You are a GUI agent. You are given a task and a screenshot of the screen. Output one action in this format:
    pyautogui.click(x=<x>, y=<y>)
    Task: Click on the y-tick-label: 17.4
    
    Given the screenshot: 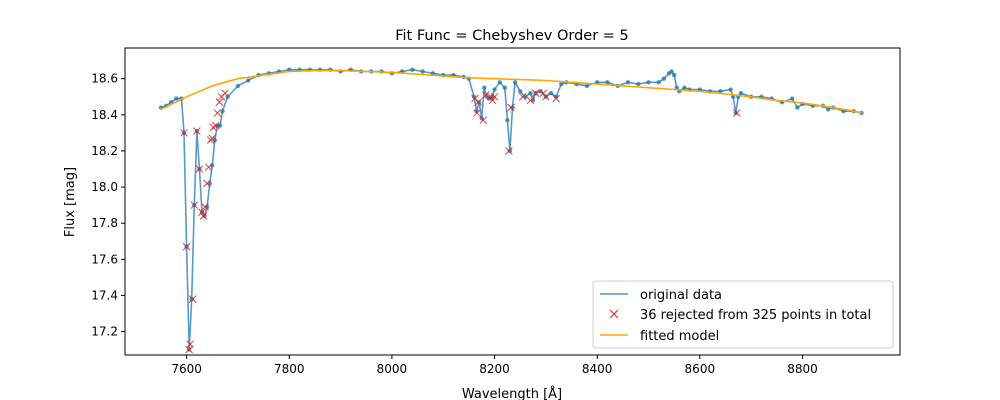 What is the action you would take?
    pyautogui.click(x=104, y=295)
    